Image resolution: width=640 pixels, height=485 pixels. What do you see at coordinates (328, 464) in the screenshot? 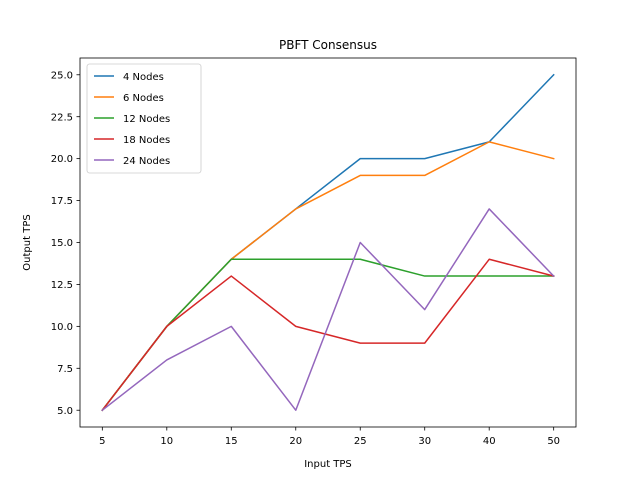
I see `x-axis-label: Input TPS` at bounding box center [328, 464].